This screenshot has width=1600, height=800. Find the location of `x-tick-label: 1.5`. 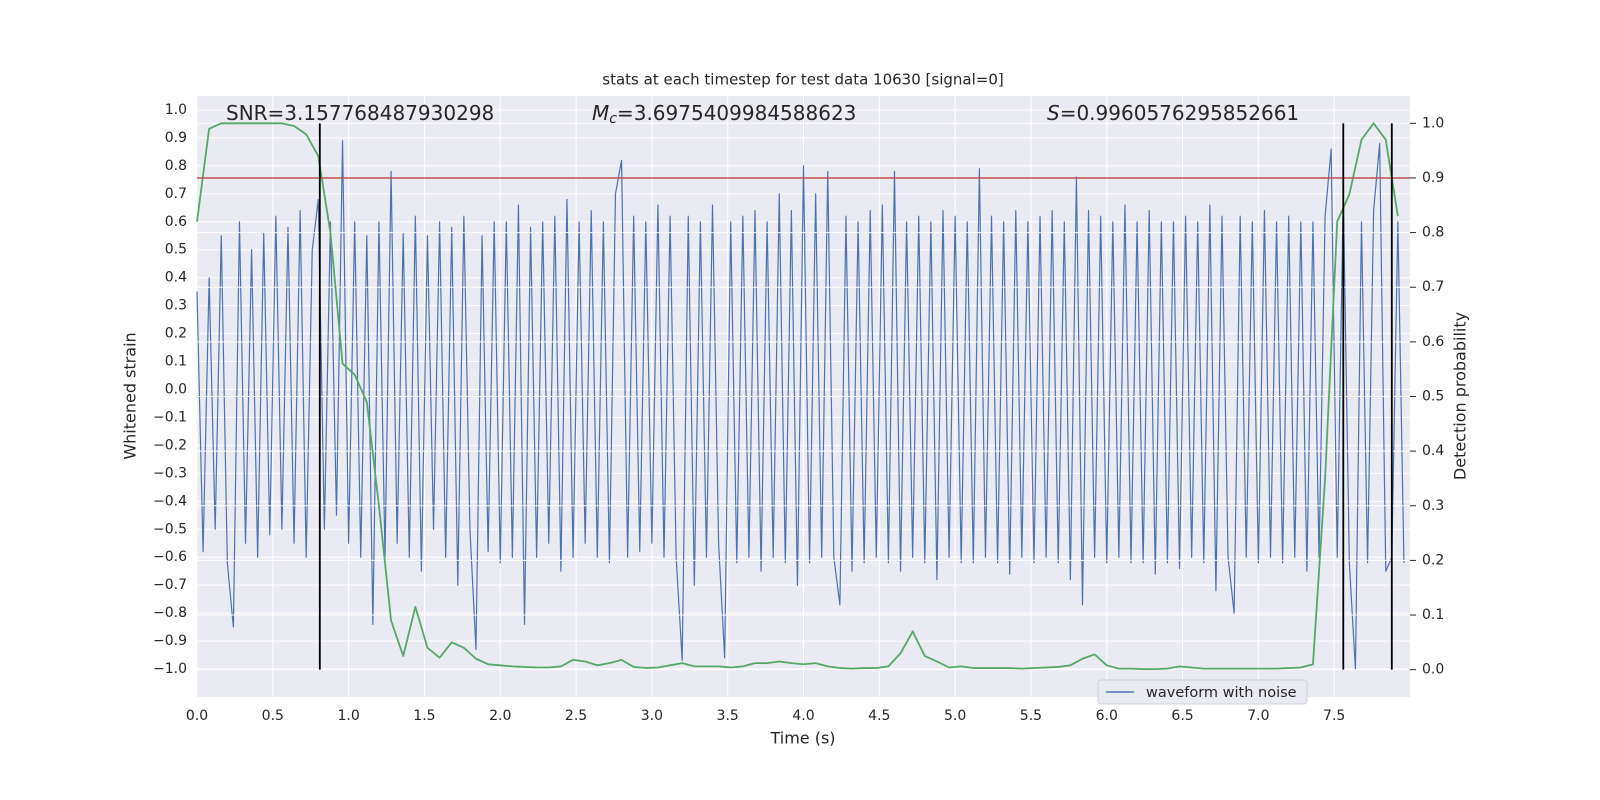

x-tick-label: 1.5 is located at coordinates (424, 716).